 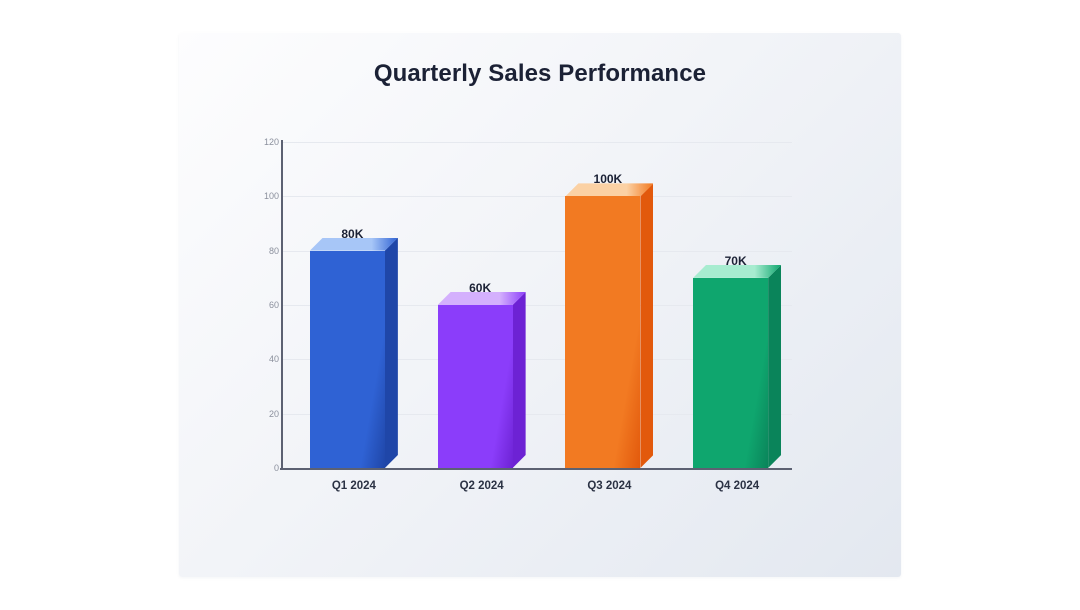 What do you see at coordinates (536, 469) in the screenshot?
I see `x-axis-line` at bounding box center [536, 469].